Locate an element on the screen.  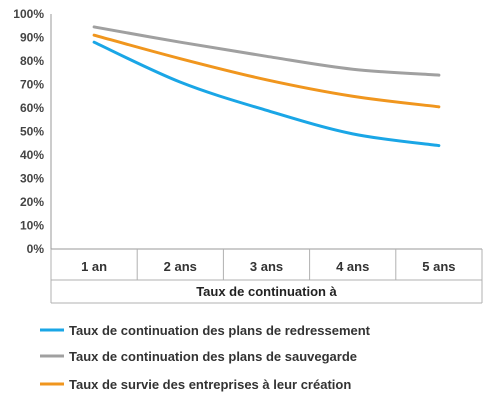
y-tick-label: 40% is located at coordinates (32, 155).